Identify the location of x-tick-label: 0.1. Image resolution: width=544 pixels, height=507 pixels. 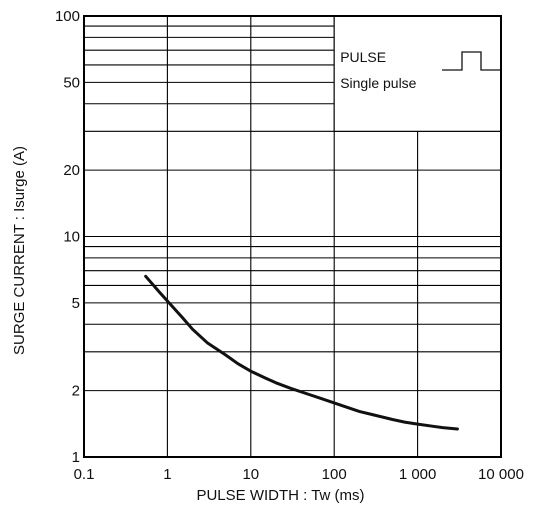
(84, 474).